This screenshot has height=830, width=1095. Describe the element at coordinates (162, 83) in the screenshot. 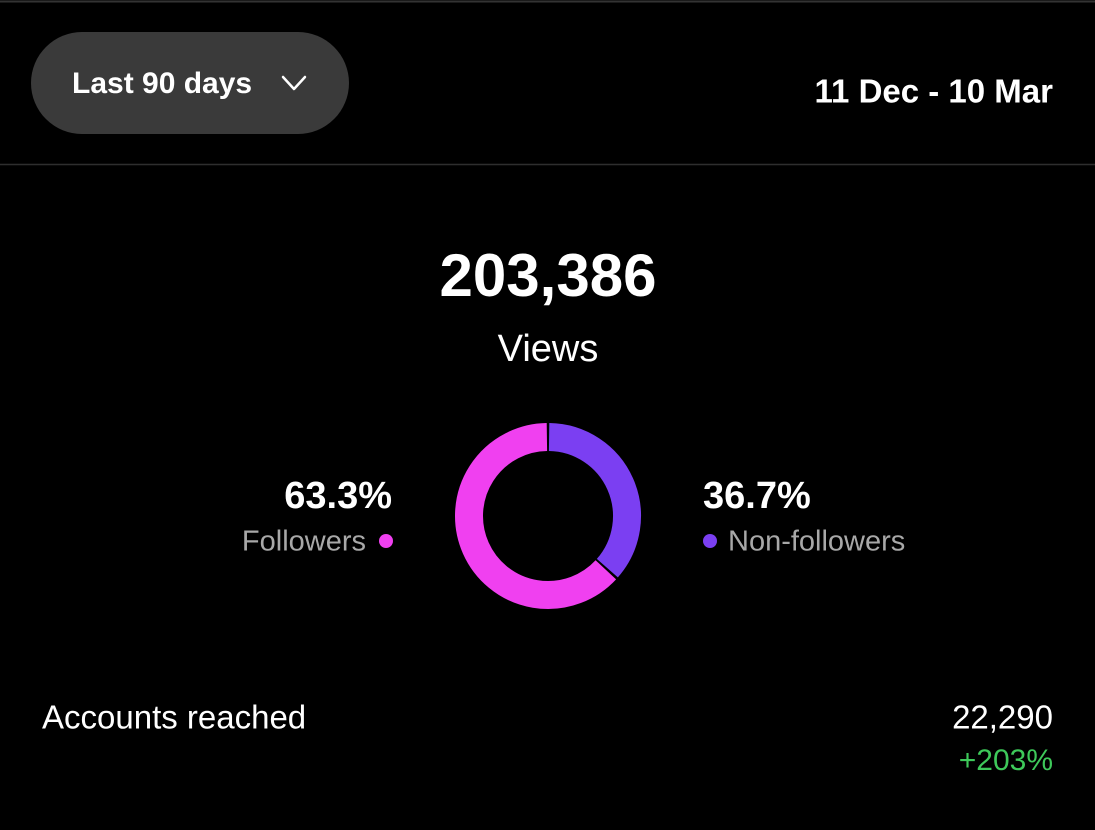

I see `period-label: Last 90 days` at that location.